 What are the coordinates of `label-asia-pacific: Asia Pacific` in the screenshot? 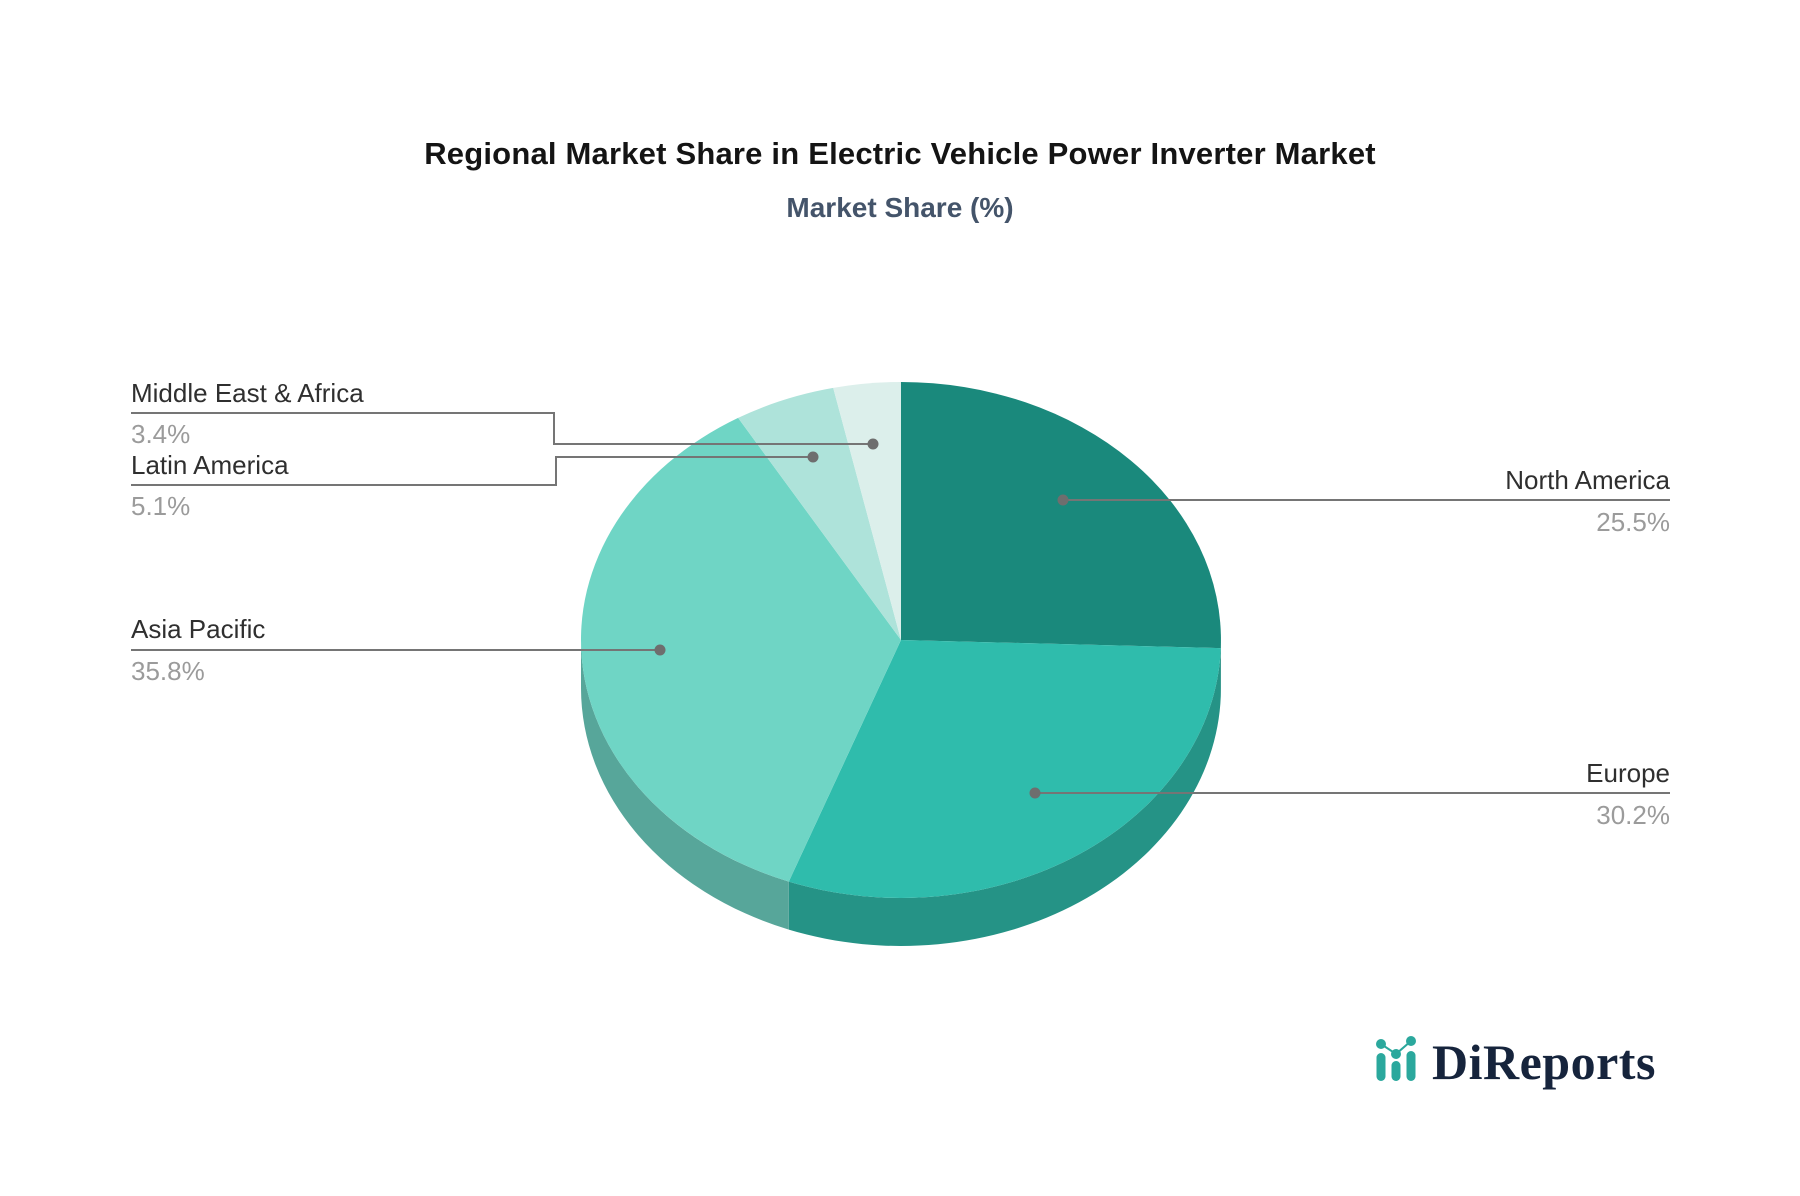 It's located at (198, 629).